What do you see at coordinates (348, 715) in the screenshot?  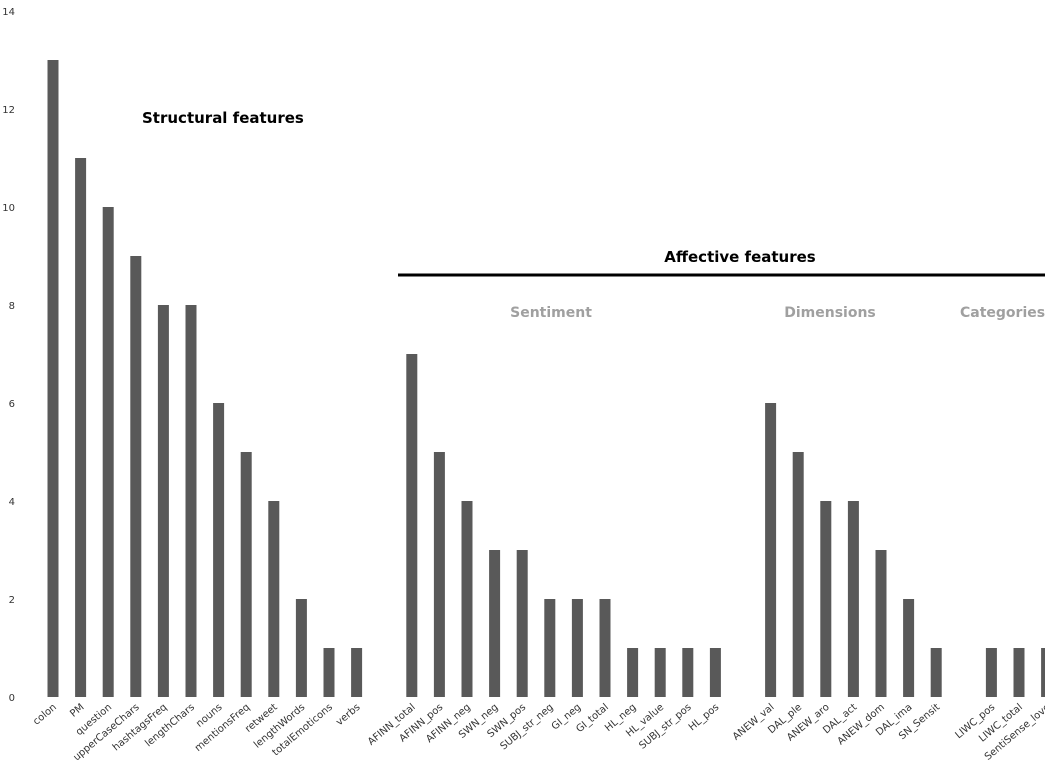 I see `x-tick-label: verbs` at bounding box center [348, 715].